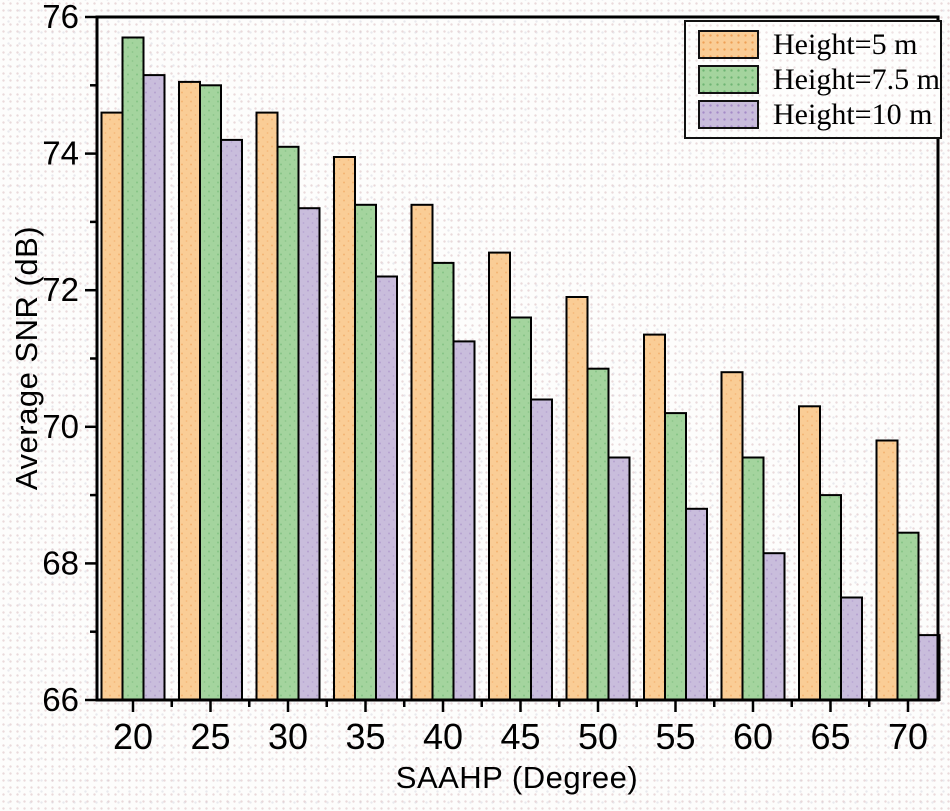  What do you see at coordinates (908, 736) in the screenshot?
I see `x-tick-label: 70` at bounding box center [908, 736].